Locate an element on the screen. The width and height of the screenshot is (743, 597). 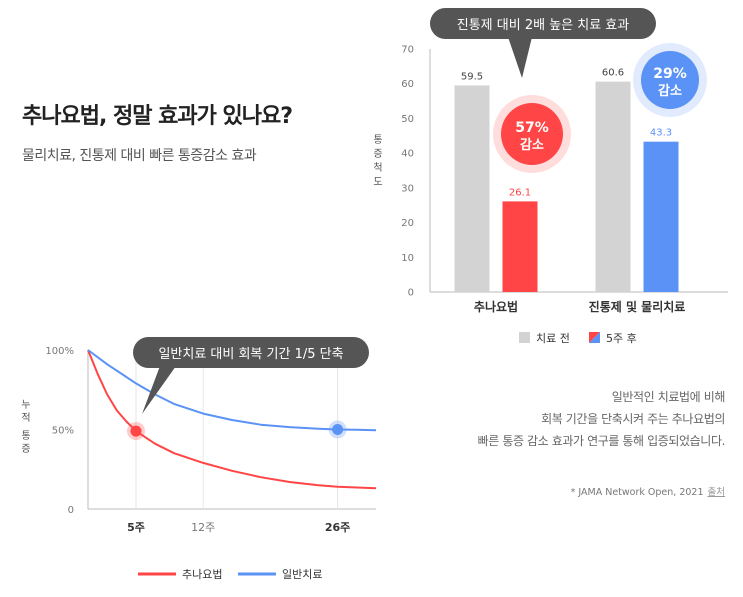
callout-text: 진통제 대비 2배 높은 치료 효과 is located at coordinates (543, 25).